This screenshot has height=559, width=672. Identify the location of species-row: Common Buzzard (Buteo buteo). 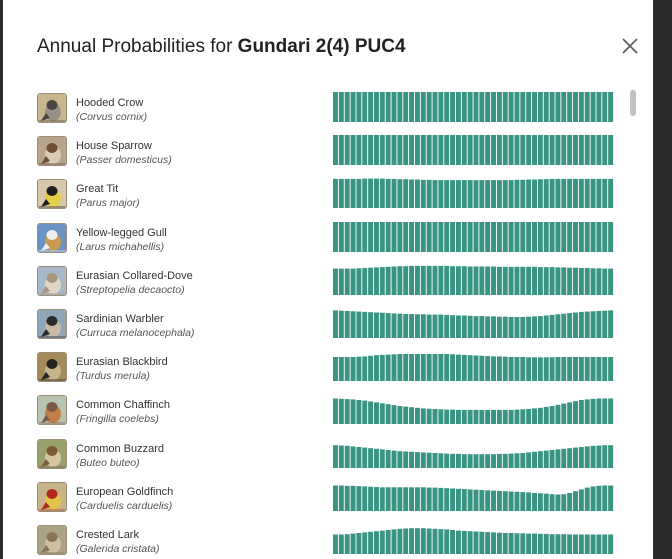
(318, 455).